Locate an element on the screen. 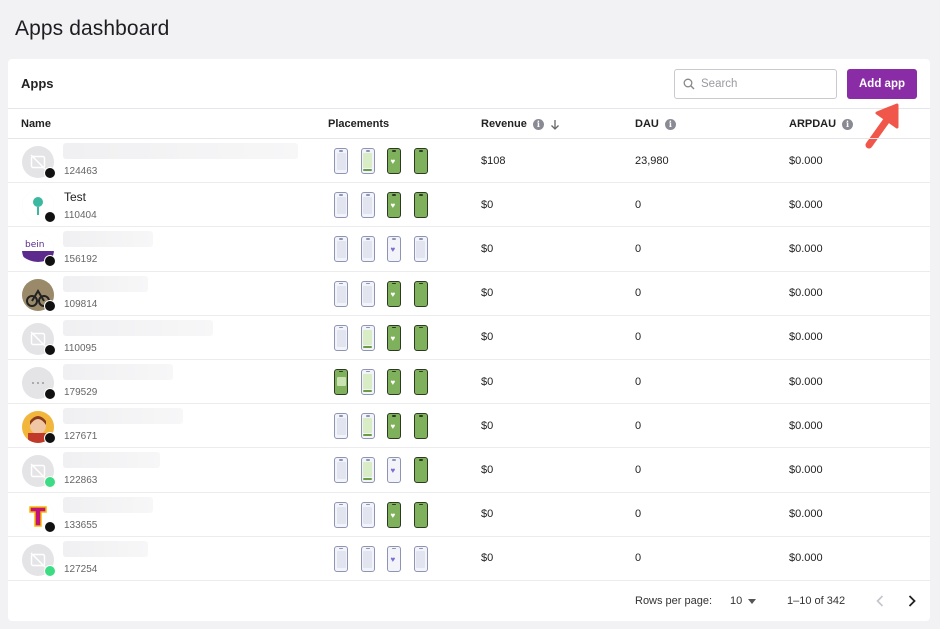 The image size is (940, 629). column-placements-label: Placements is located at coordinates (359, 124).